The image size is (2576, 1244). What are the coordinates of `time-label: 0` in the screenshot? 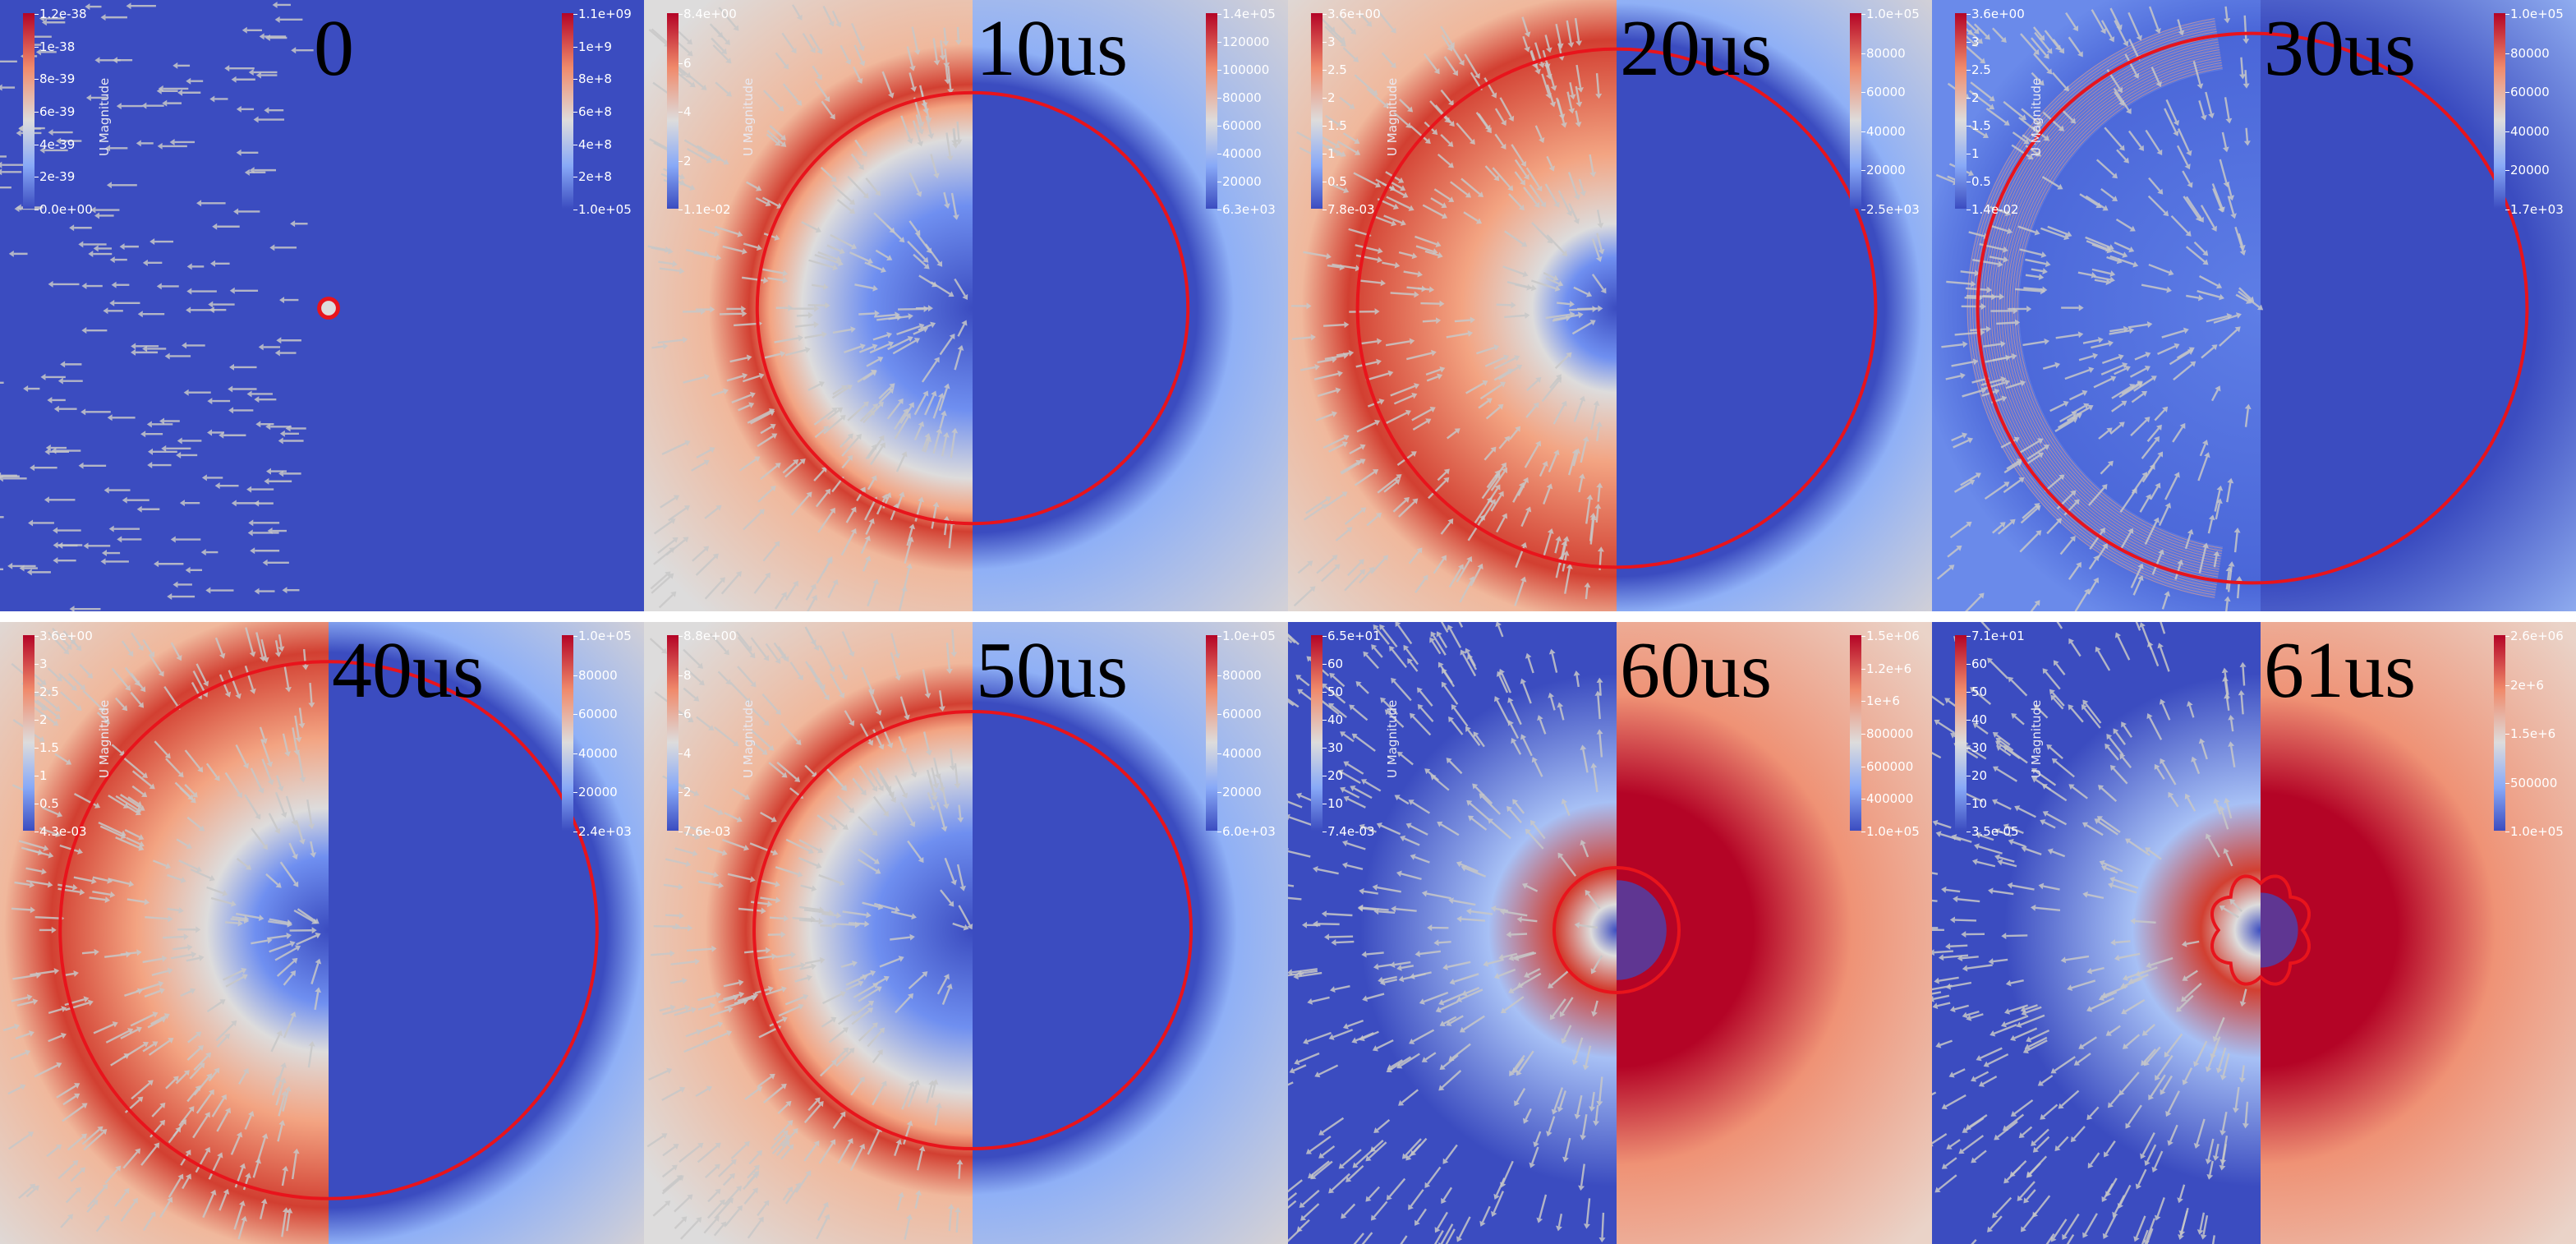 It's located at (334, 48).